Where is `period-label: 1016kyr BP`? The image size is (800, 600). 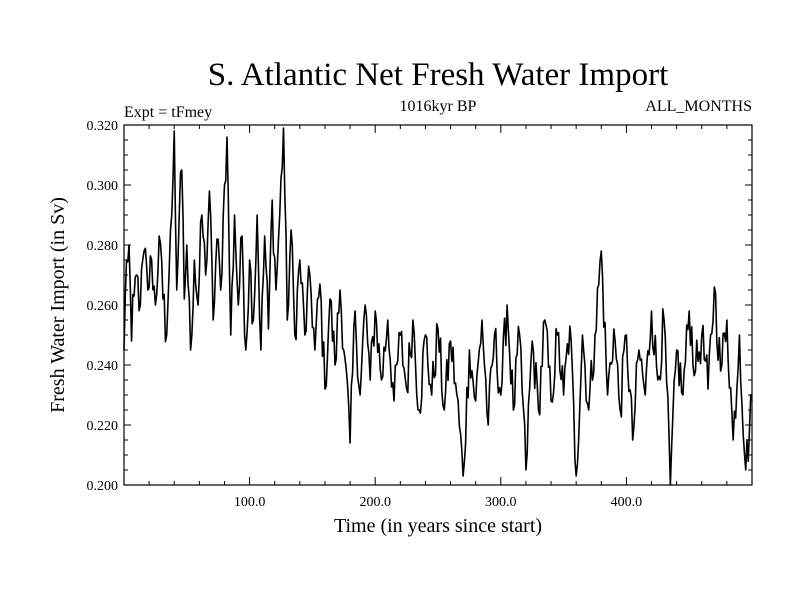 period-label: 1016kyr BP is located at coordinates (438, 106).